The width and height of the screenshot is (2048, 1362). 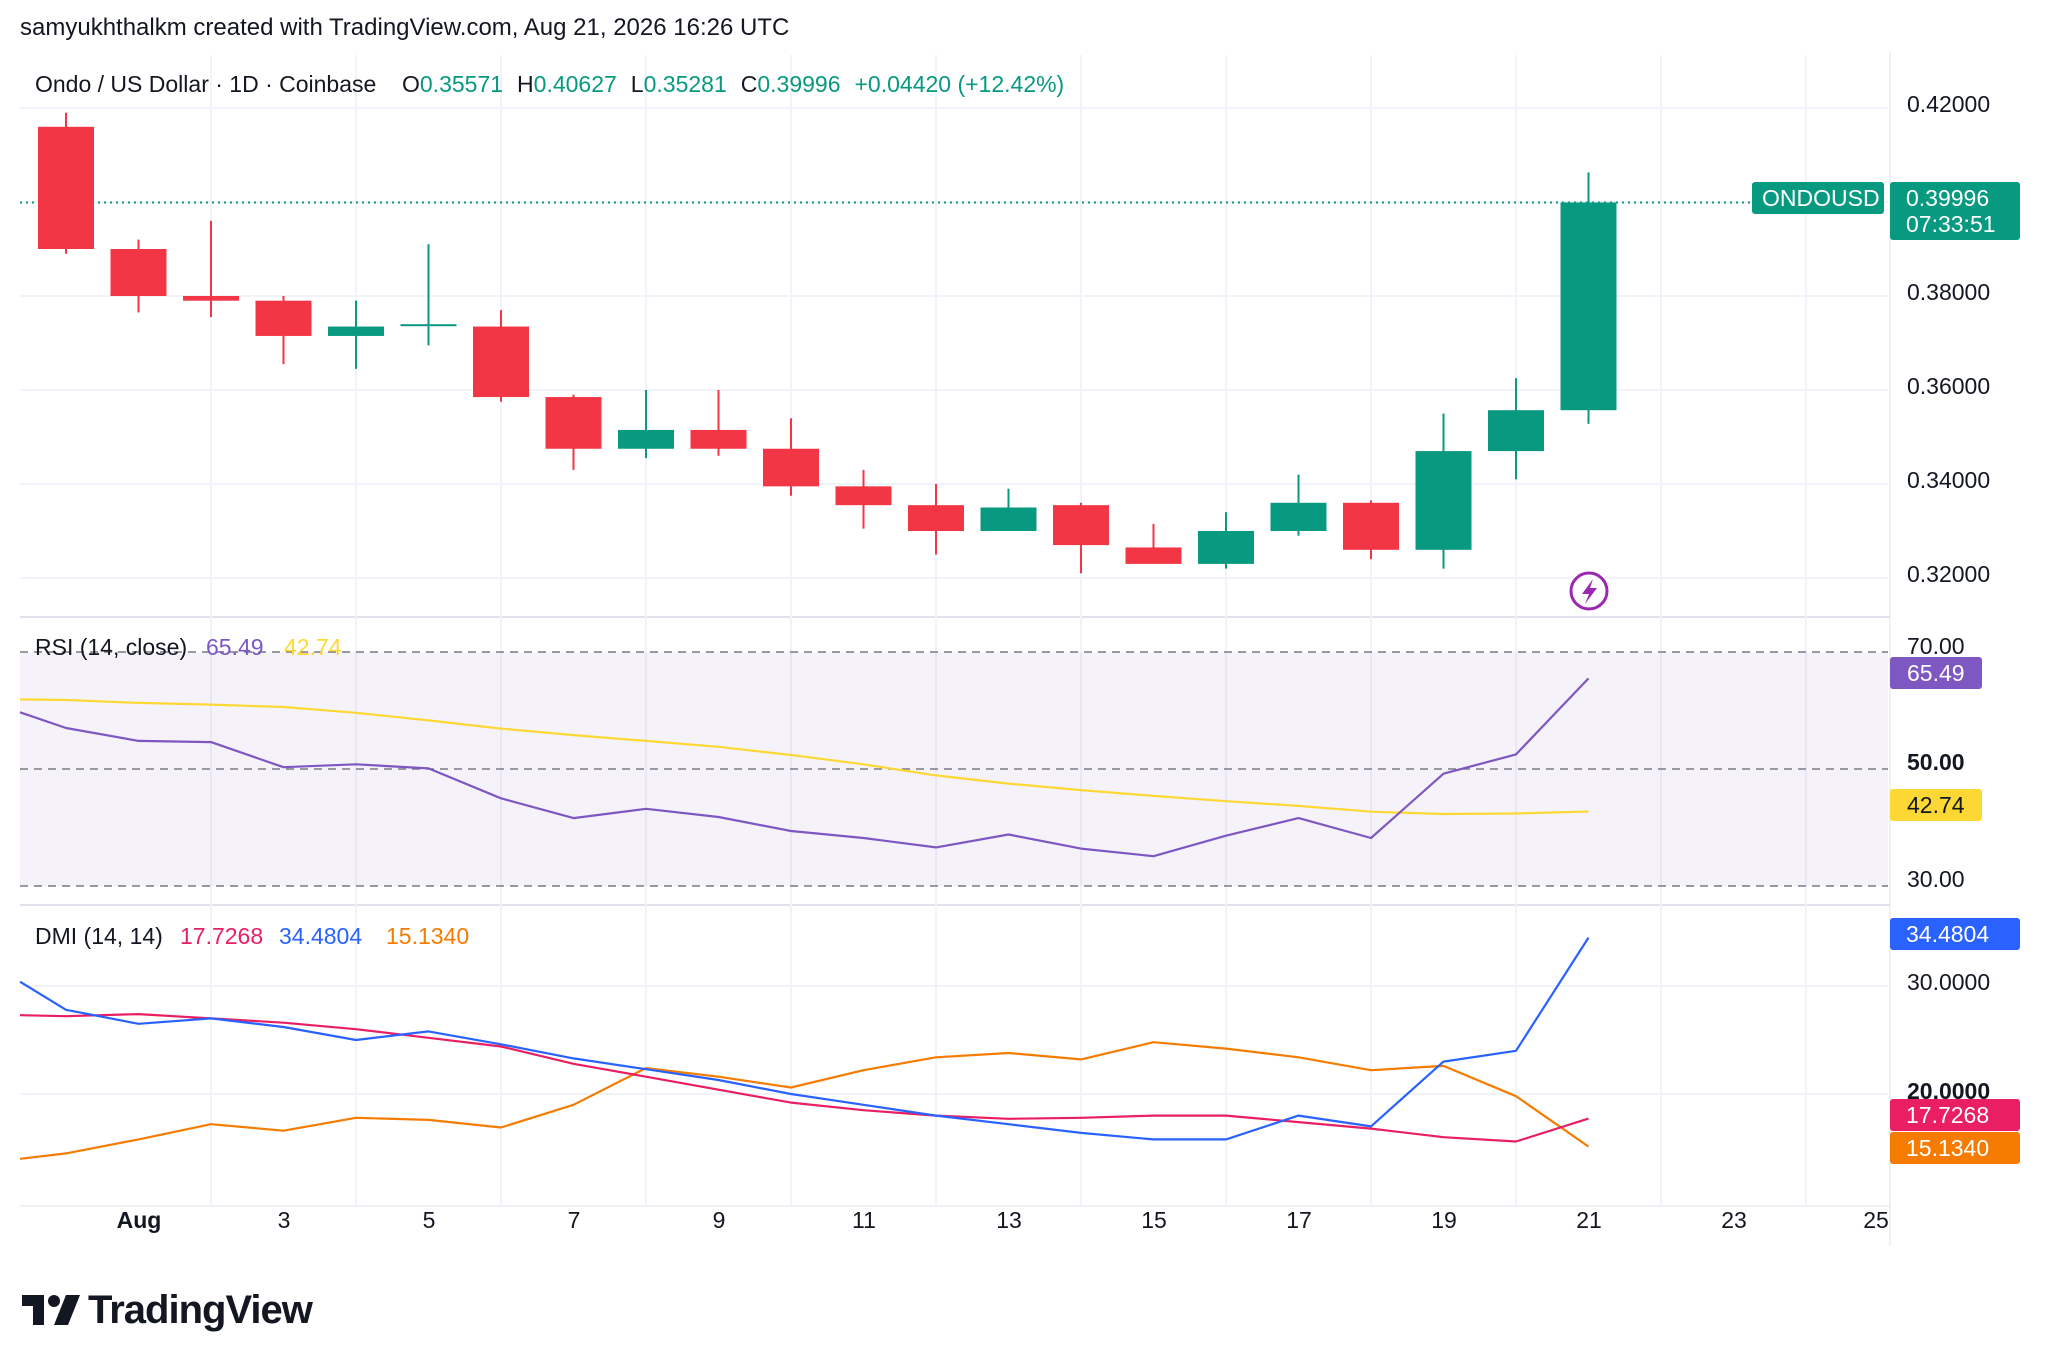 I want to click on dmi-title: DMI (14, 14), so click(x=99, y=936).